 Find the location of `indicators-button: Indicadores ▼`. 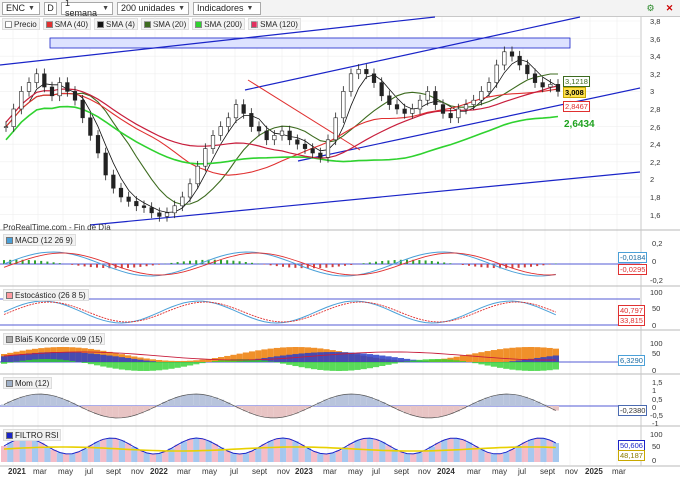

indicators-button: Indicadores ▼ is located at coordinates (227, 8).